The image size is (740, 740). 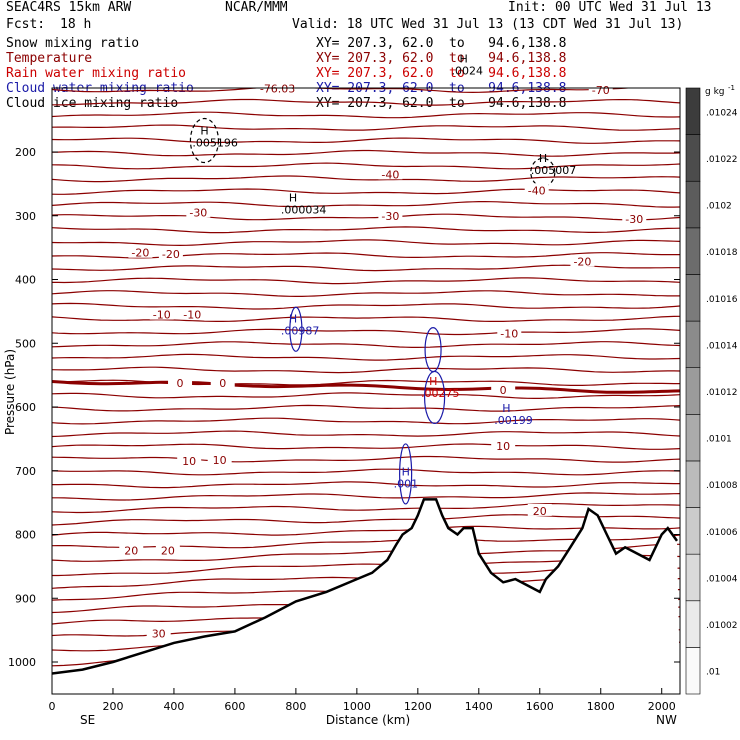 What do you see at coordinates (304, 209) in the screenshot?
I see `max-value-label: .000034` at bounding box center [304, 209].